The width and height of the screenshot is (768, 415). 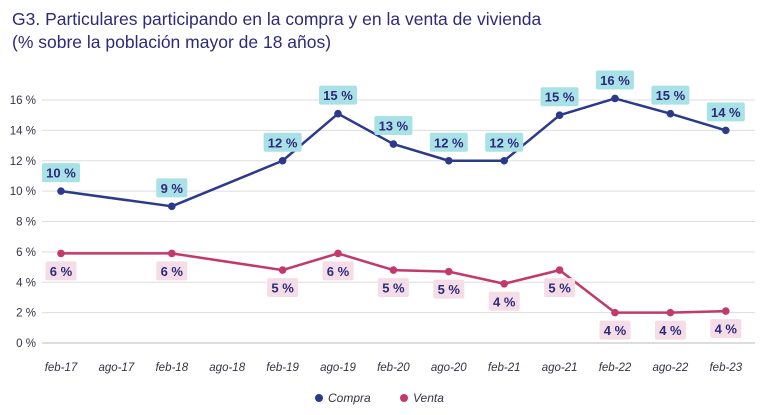 I want to click on y-tick-label: 4 %, so click(x=26, y=283).